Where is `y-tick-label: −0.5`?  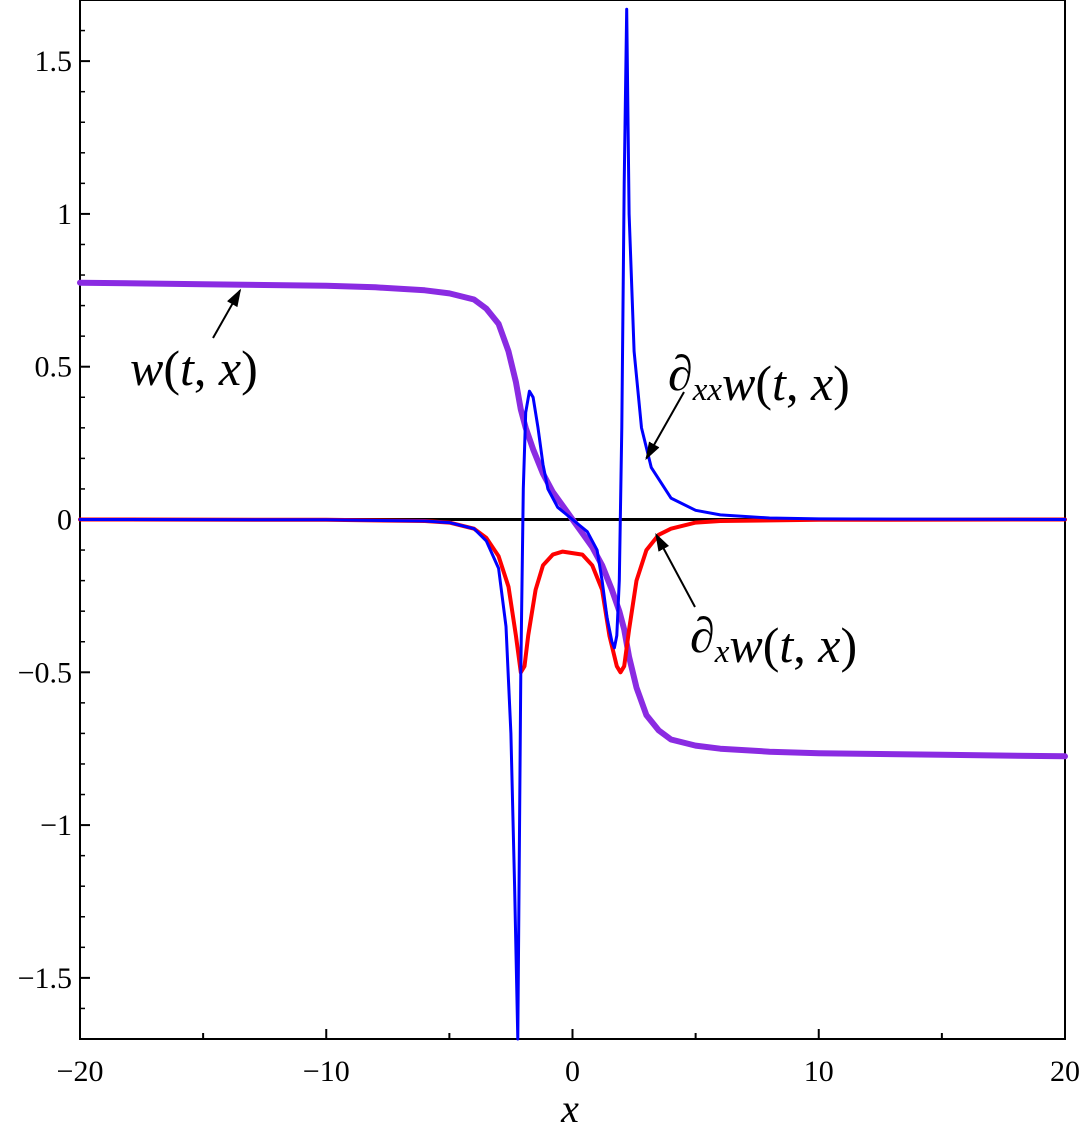
y-tick-label: −0.5 is located at coordinates (45, 672).